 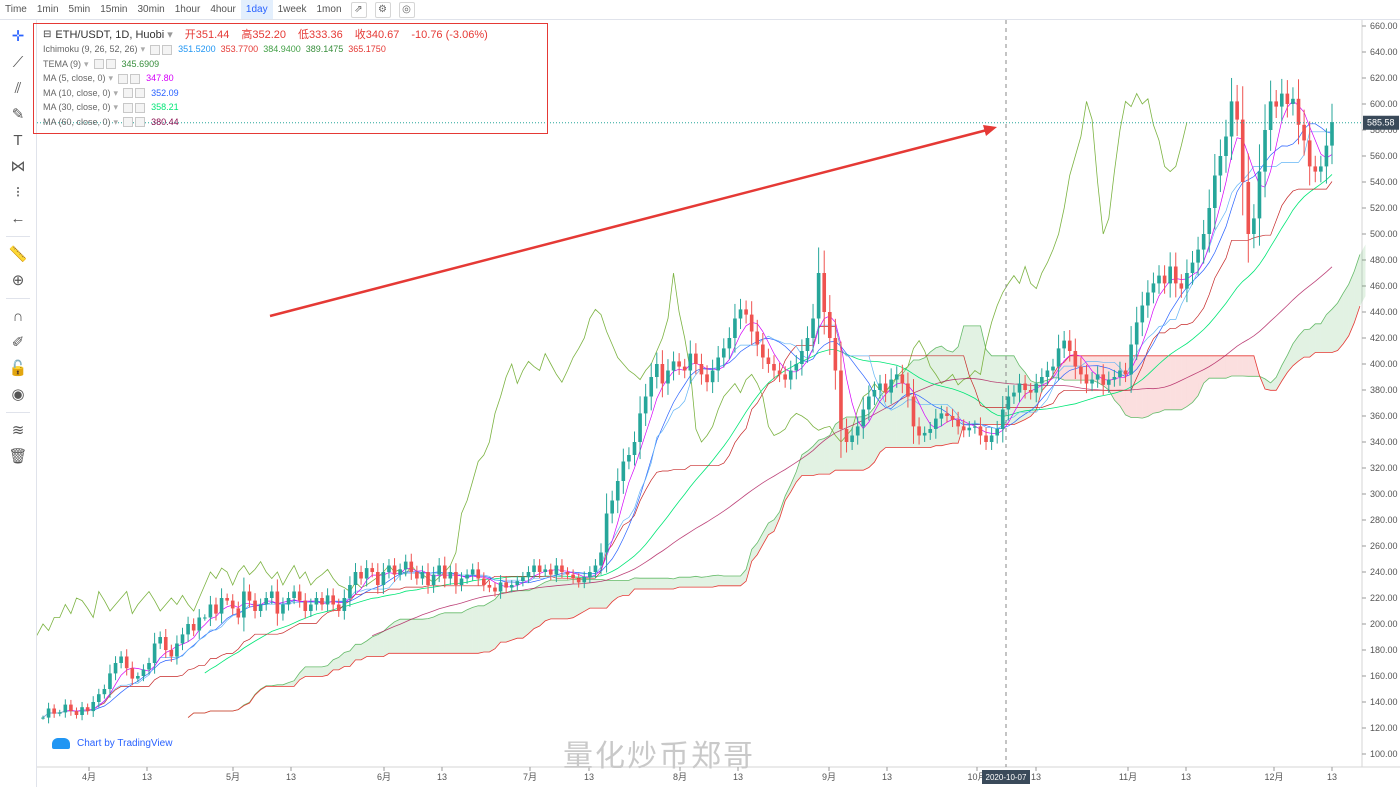 What do you see at coordinates (292, 9) in the screenshot?
I see `timeframe-1week: 1week` at bounding box center [292, 9].